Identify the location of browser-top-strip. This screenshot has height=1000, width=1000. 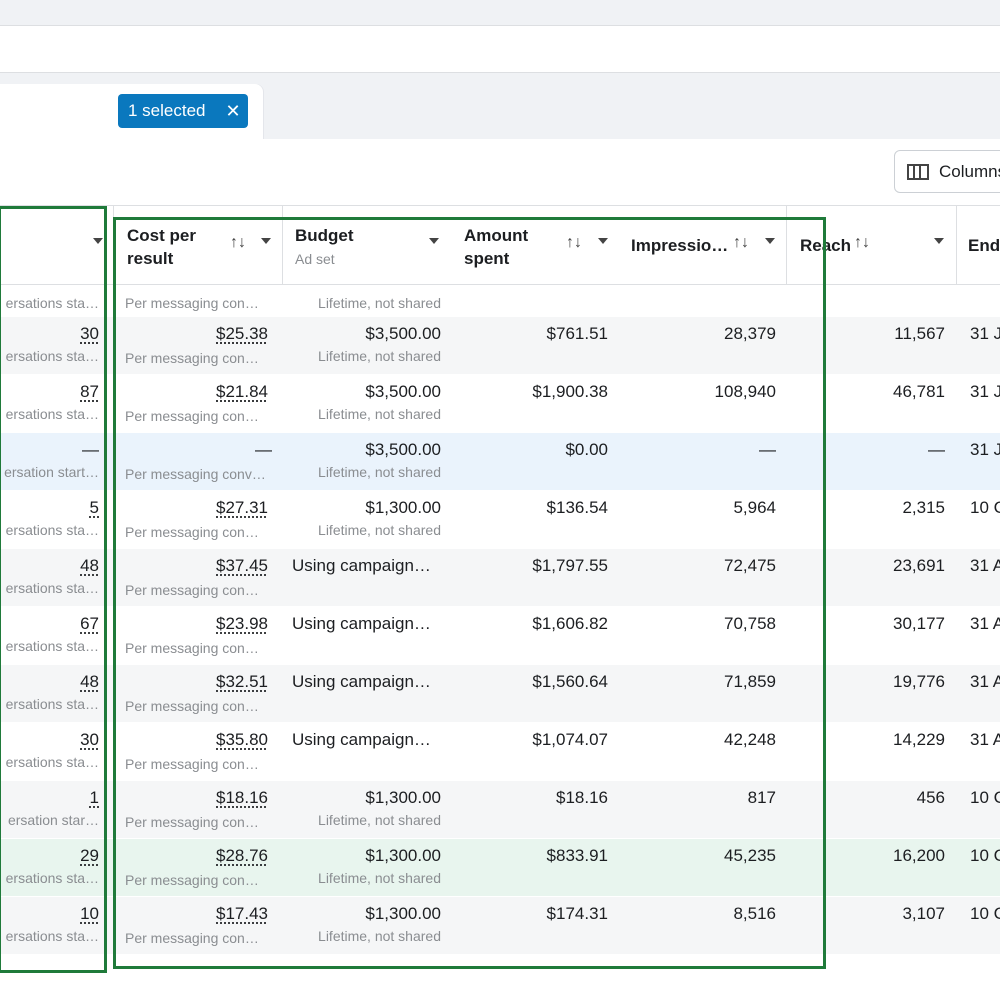
(500, 13).